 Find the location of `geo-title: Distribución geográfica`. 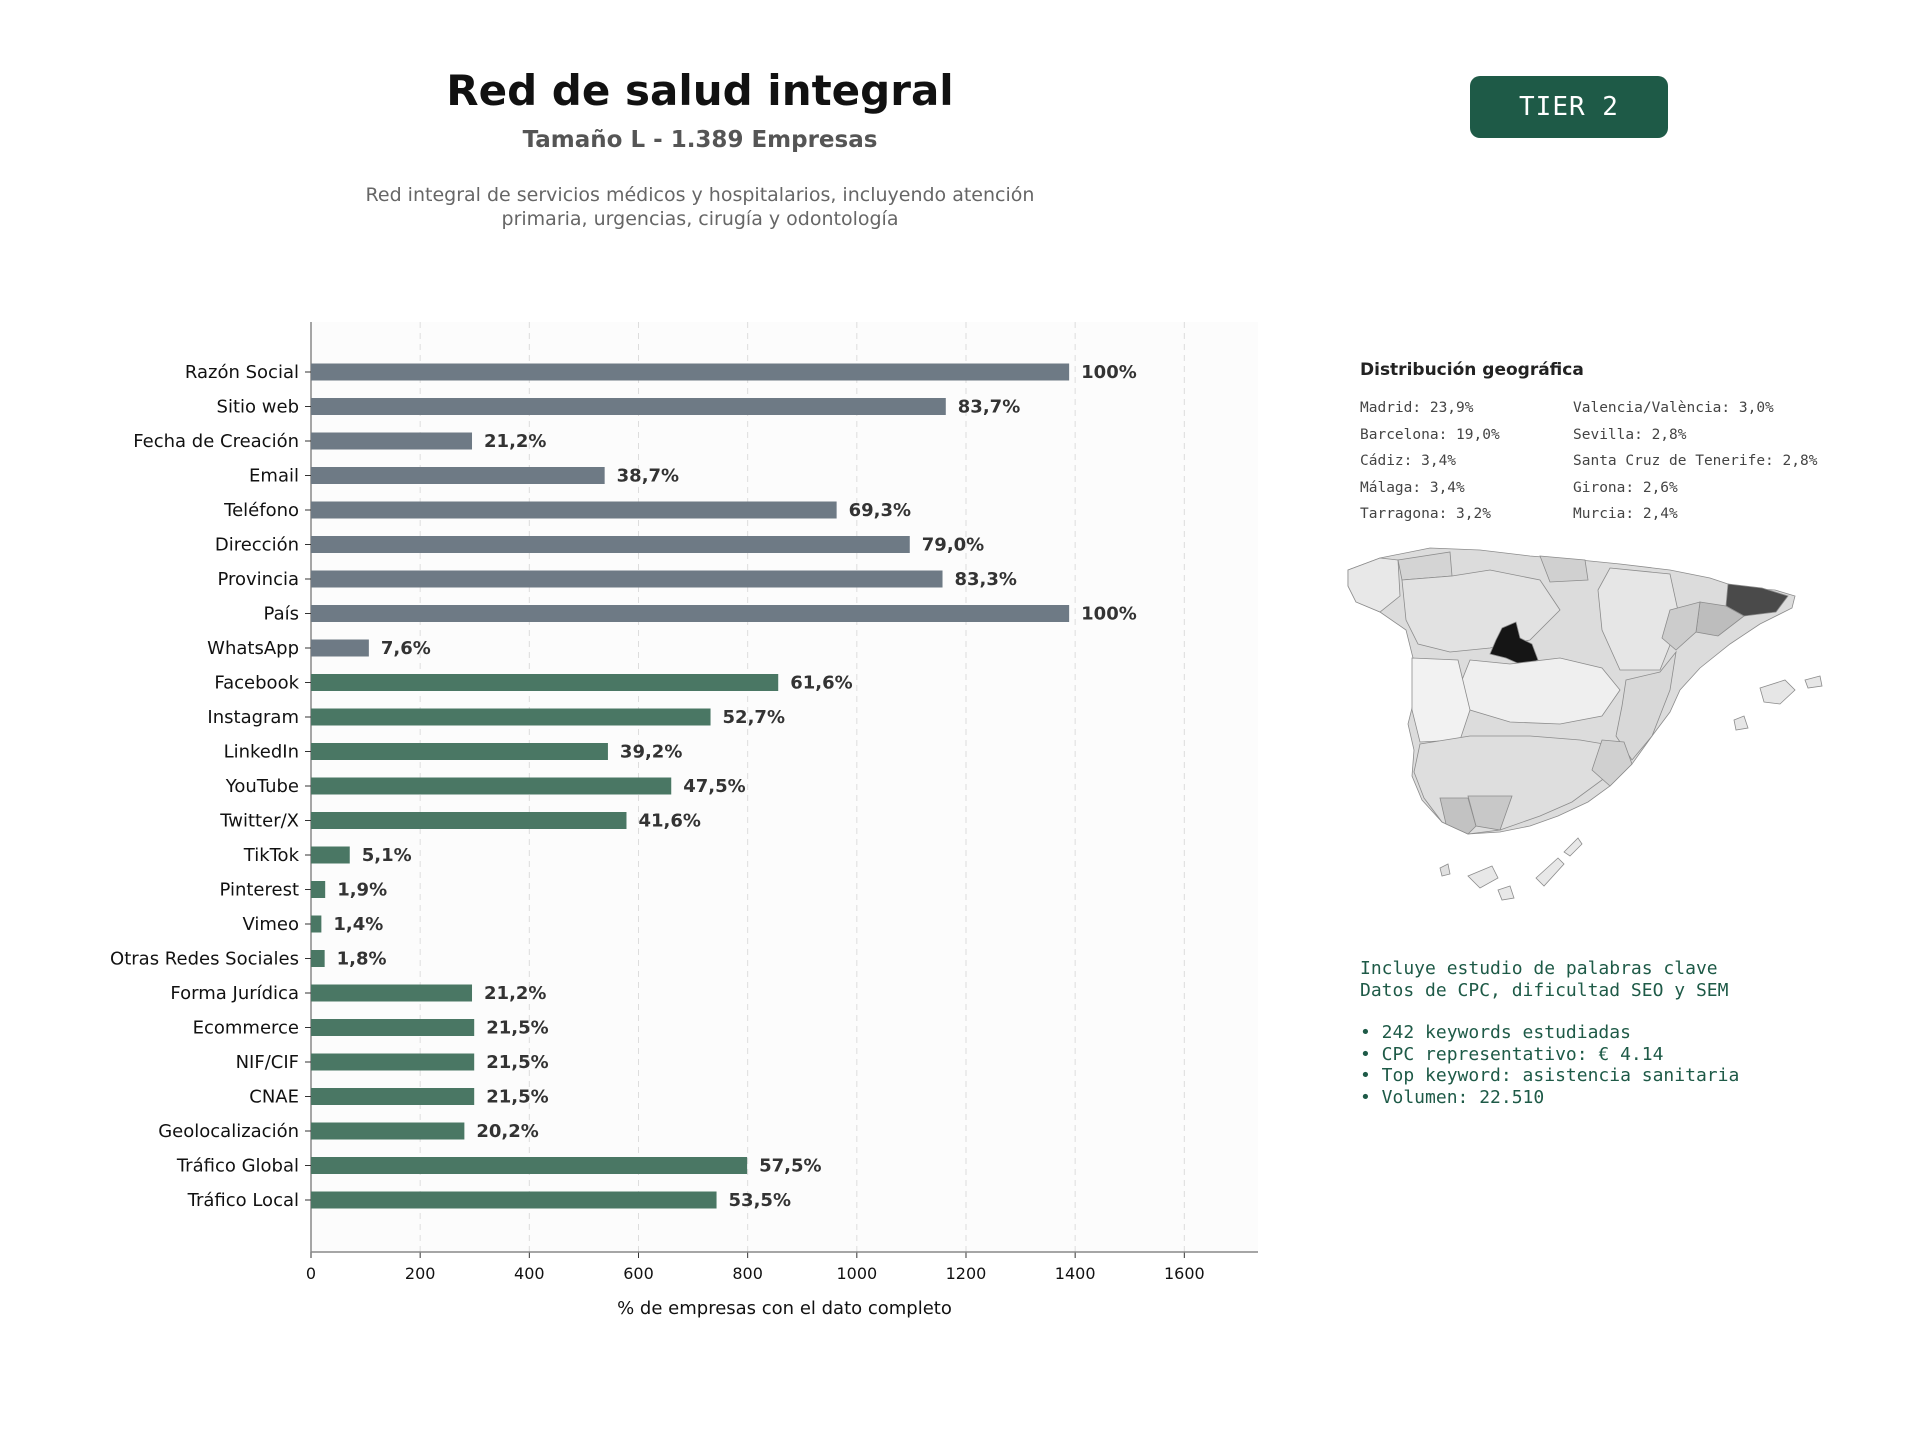

geo-title: Distribución geográfica is located at coordinates (1472, 370).